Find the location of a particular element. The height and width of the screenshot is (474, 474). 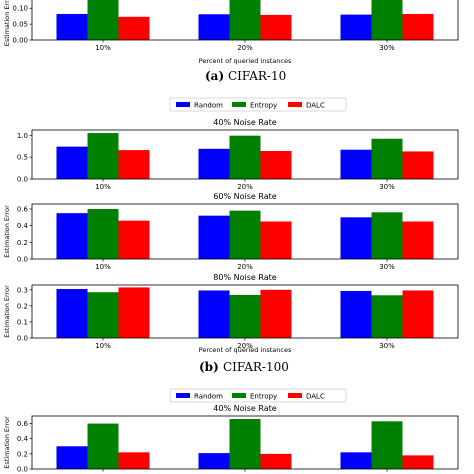

y-tick-label: 0.5 is located at coordinates (22, 158).